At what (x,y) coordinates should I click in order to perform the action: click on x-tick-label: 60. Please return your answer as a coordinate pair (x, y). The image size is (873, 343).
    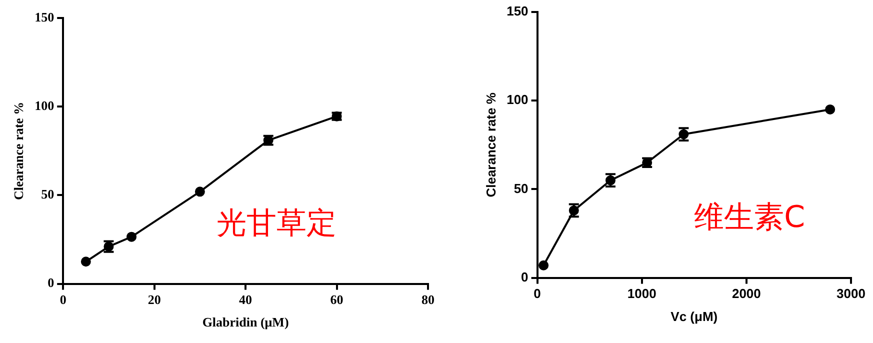
    Looking at the image, I should click on (337, 299).